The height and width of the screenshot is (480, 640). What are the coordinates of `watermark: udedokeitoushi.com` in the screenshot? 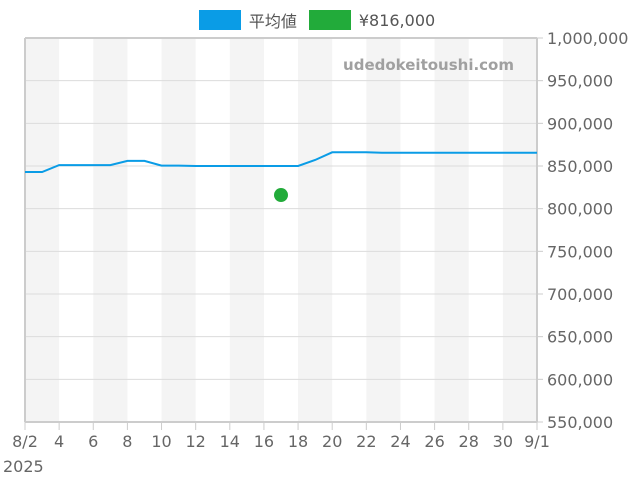 It's located at (428, 65).